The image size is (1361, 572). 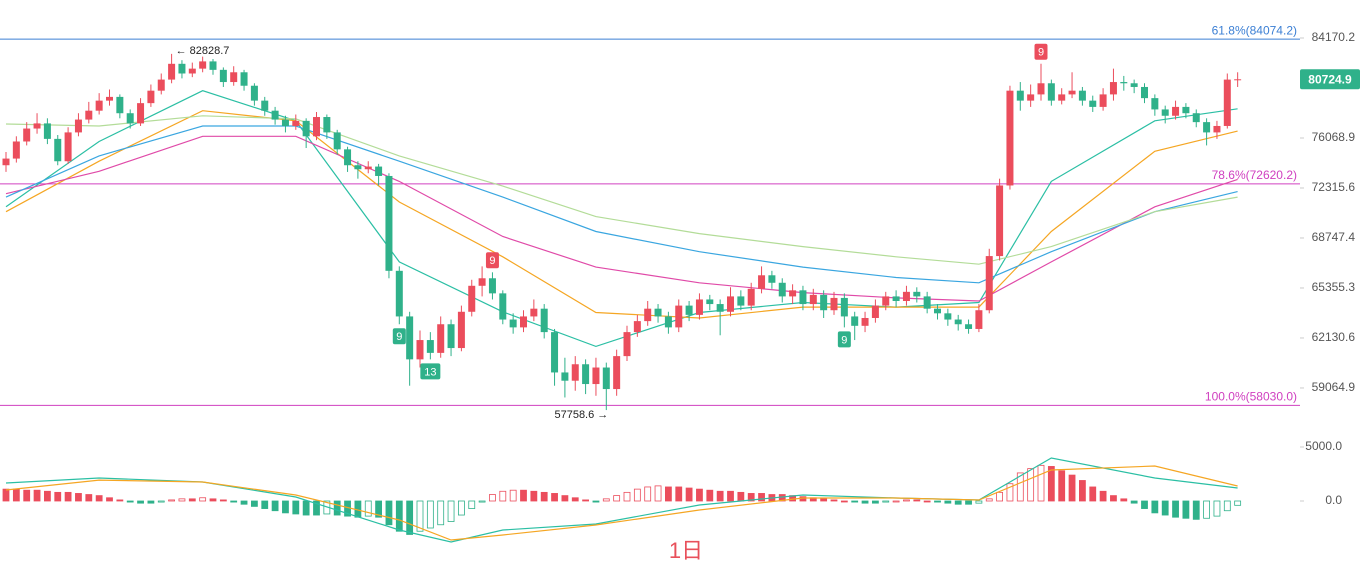 What do you see at coordinates (430, 372) in the screenshot?
I see `td-marker-label: 13` at bounding box center [430, 372].